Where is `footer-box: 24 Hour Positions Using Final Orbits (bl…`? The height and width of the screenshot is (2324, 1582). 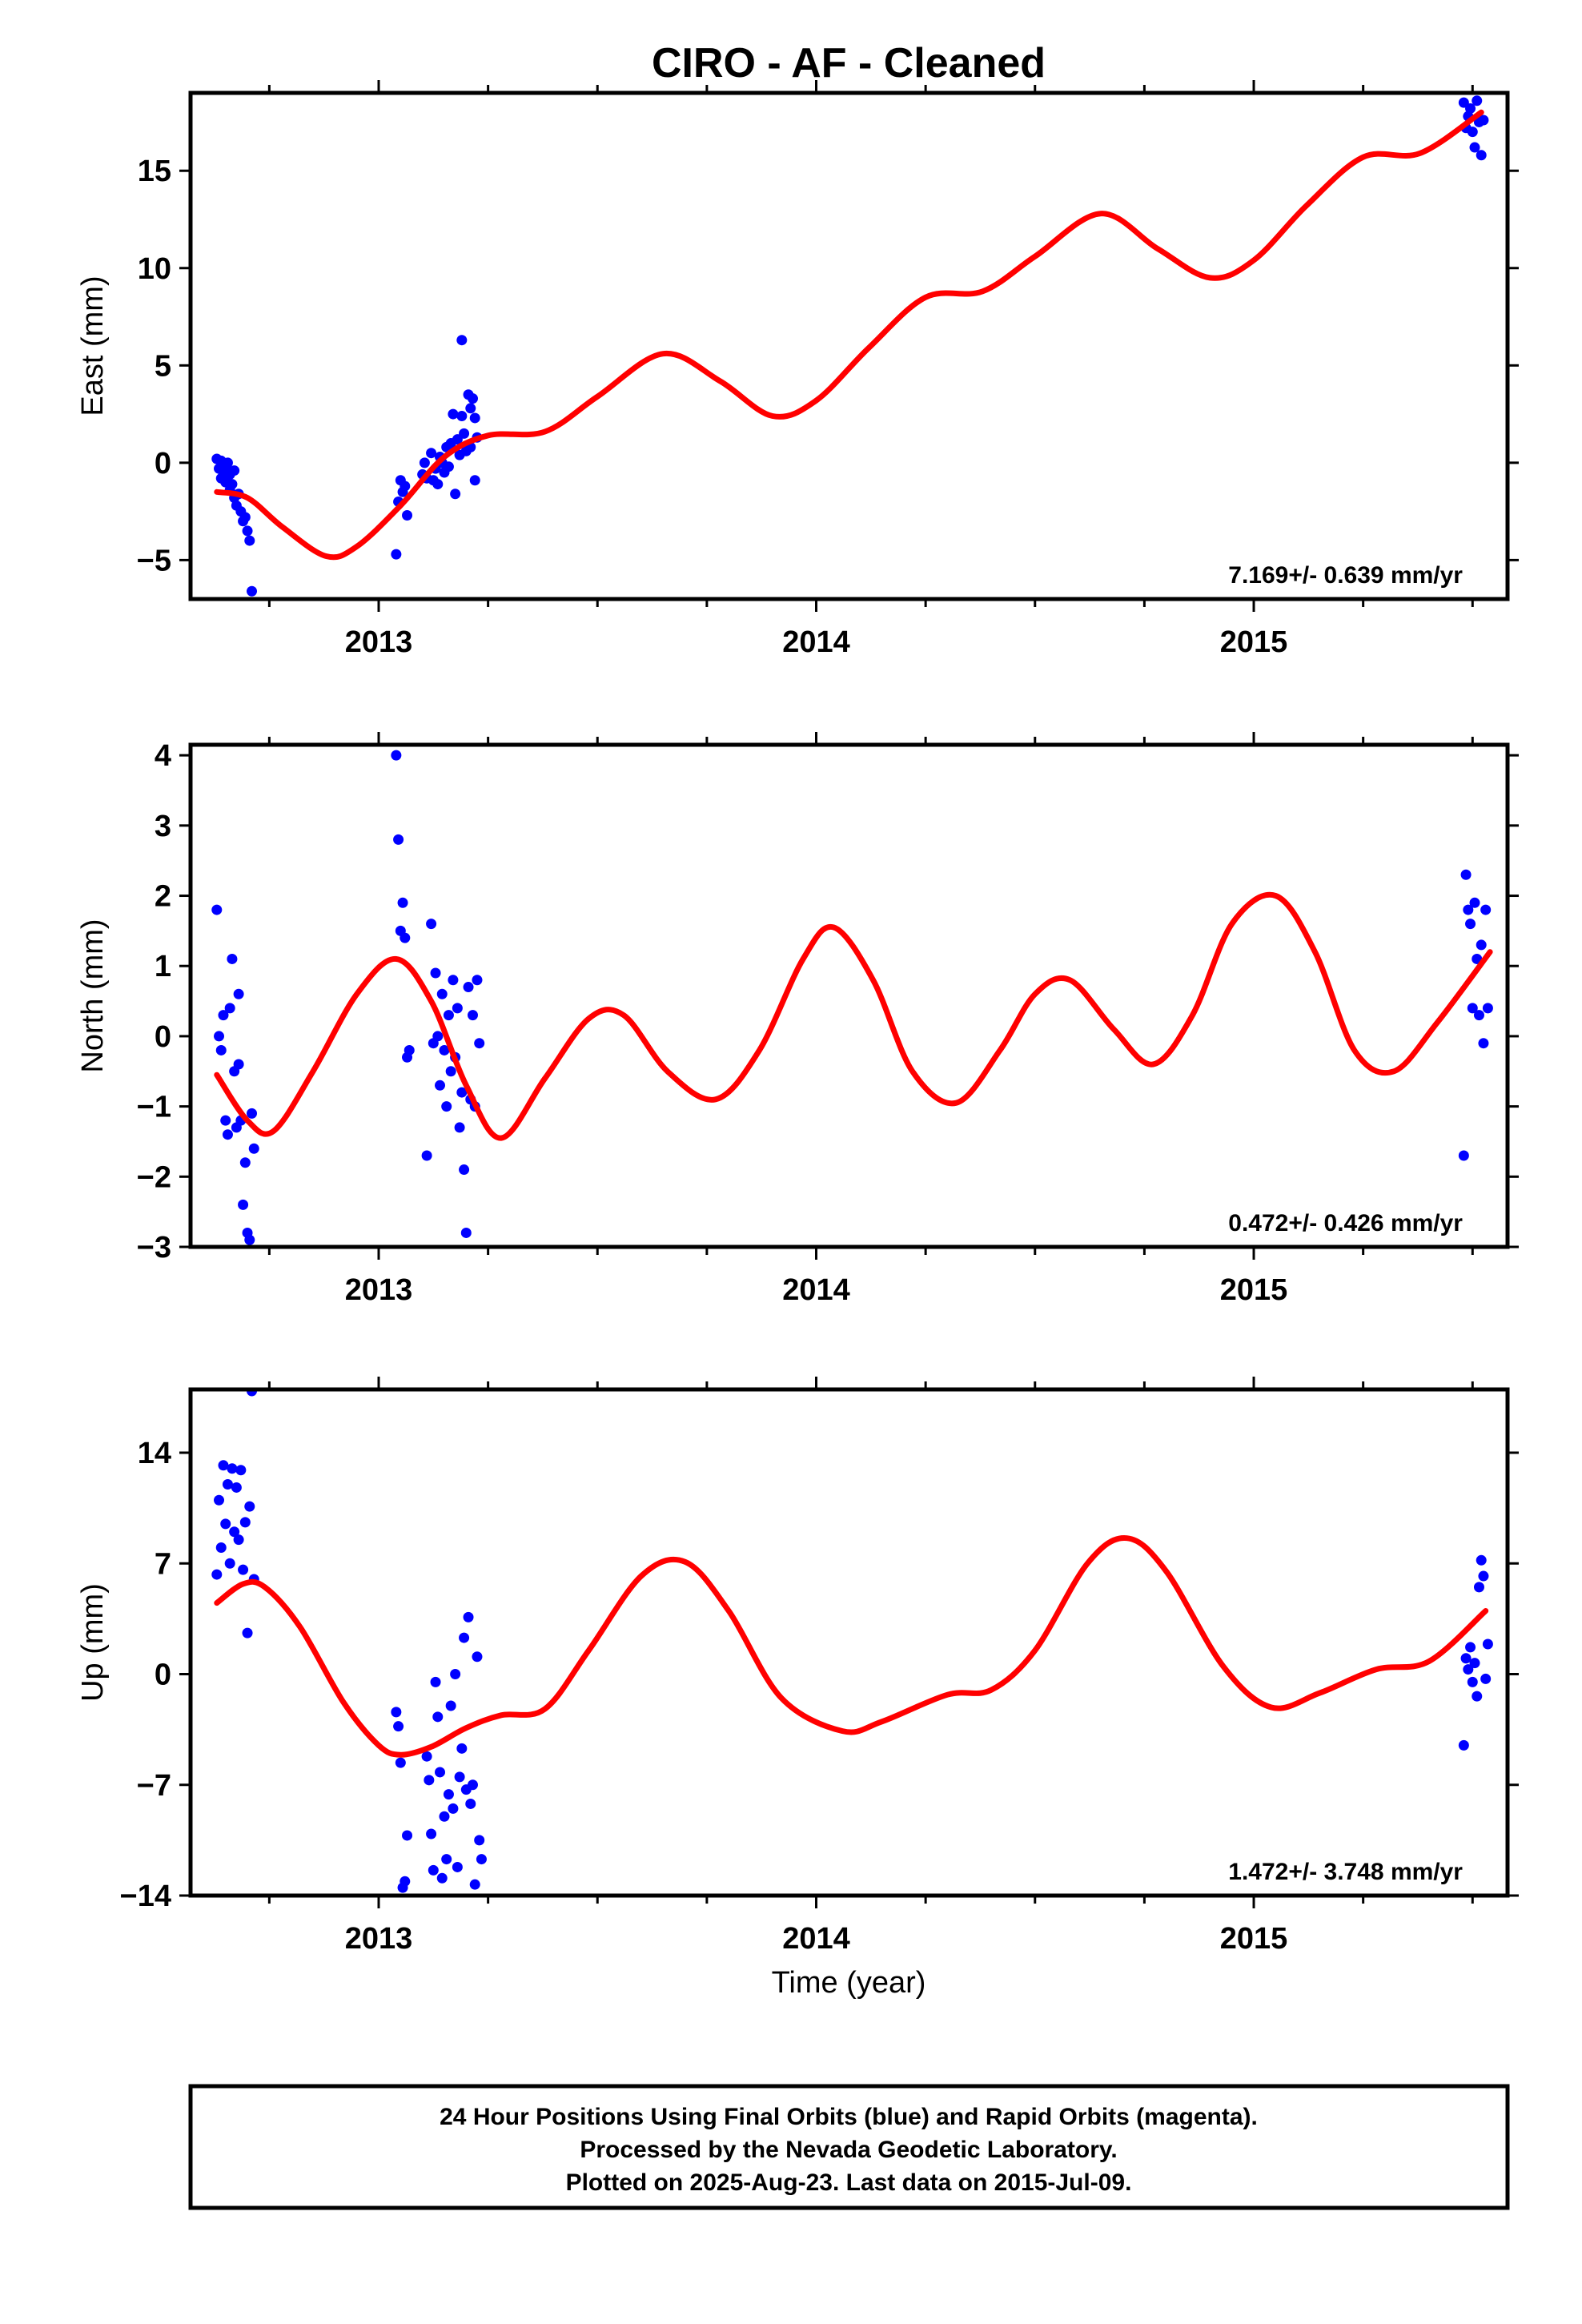
footer-box: 24 Hour Positions Using Final Orbits (bl… is located at coordinates (849, 2147).